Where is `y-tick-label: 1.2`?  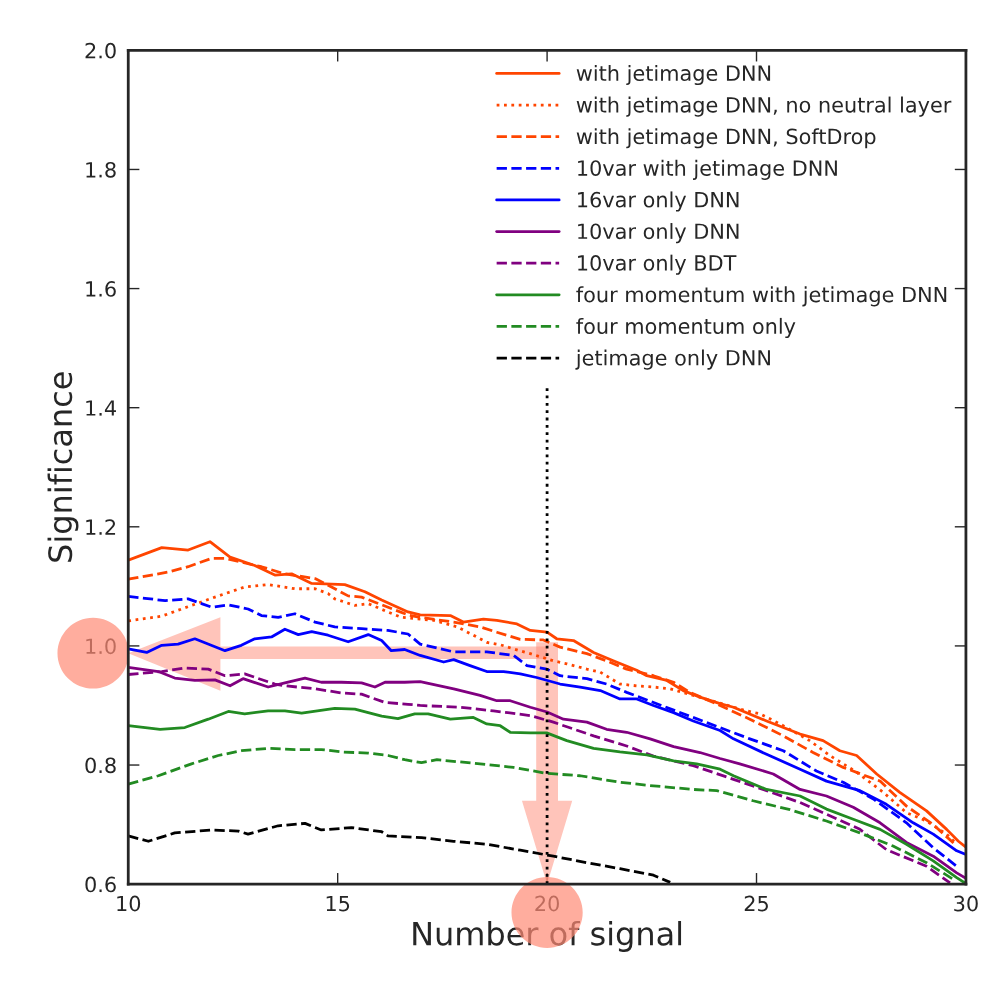 y-tick-label: 1.2 is located at coordinates (101, 527).